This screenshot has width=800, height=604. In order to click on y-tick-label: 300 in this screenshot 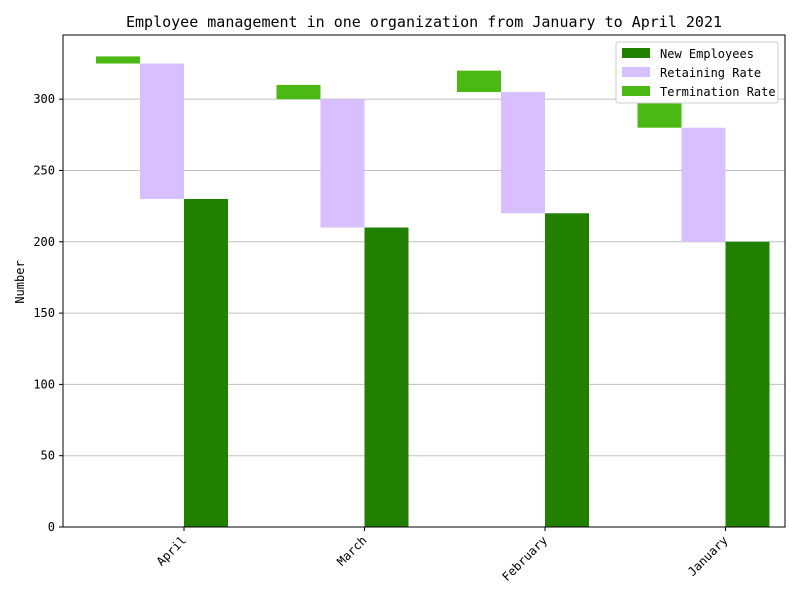, I will do `click(44, 99)`.